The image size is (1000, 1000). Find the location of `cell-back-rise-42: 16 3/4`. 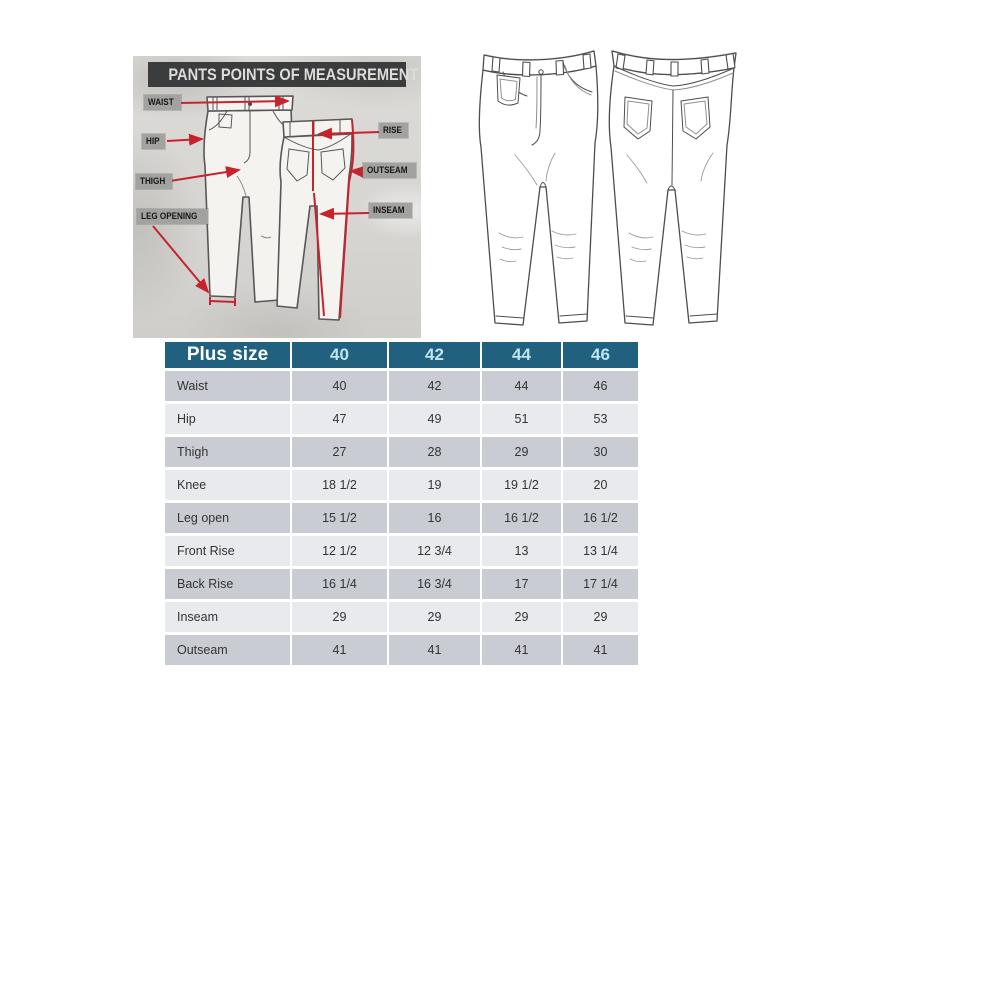

cell-back-rise-42: 16 3/4 is located at coordinates (434, 584).